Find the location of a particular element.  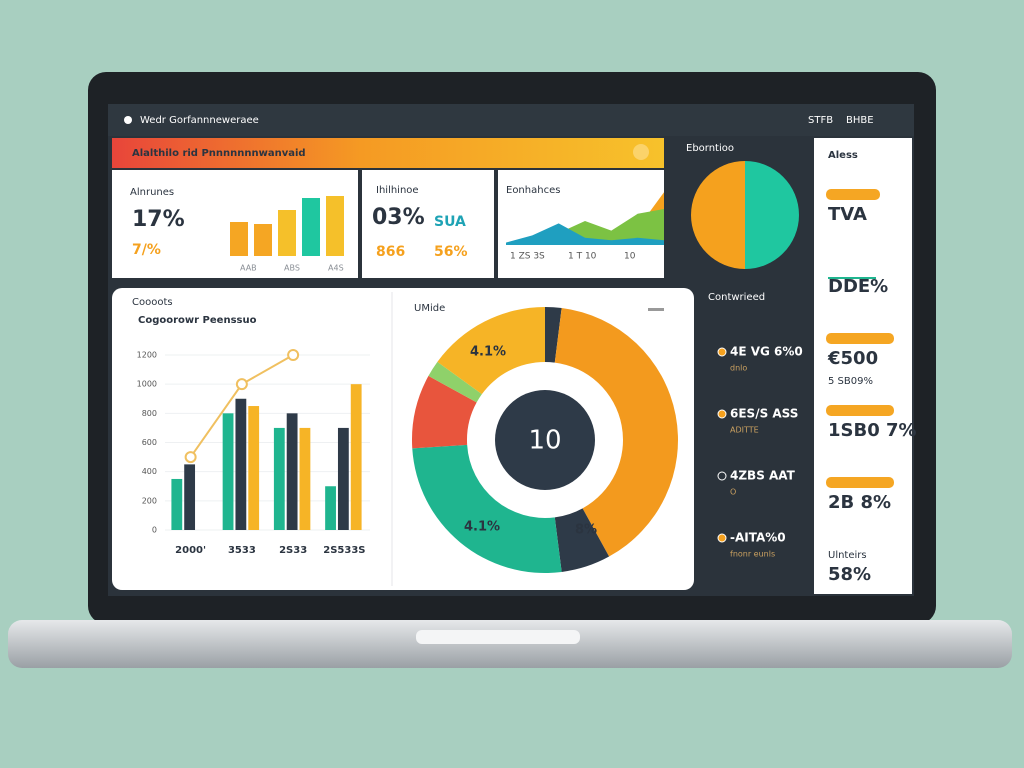

card-label: Ihilhinoe is located at coordinates (397, 190).